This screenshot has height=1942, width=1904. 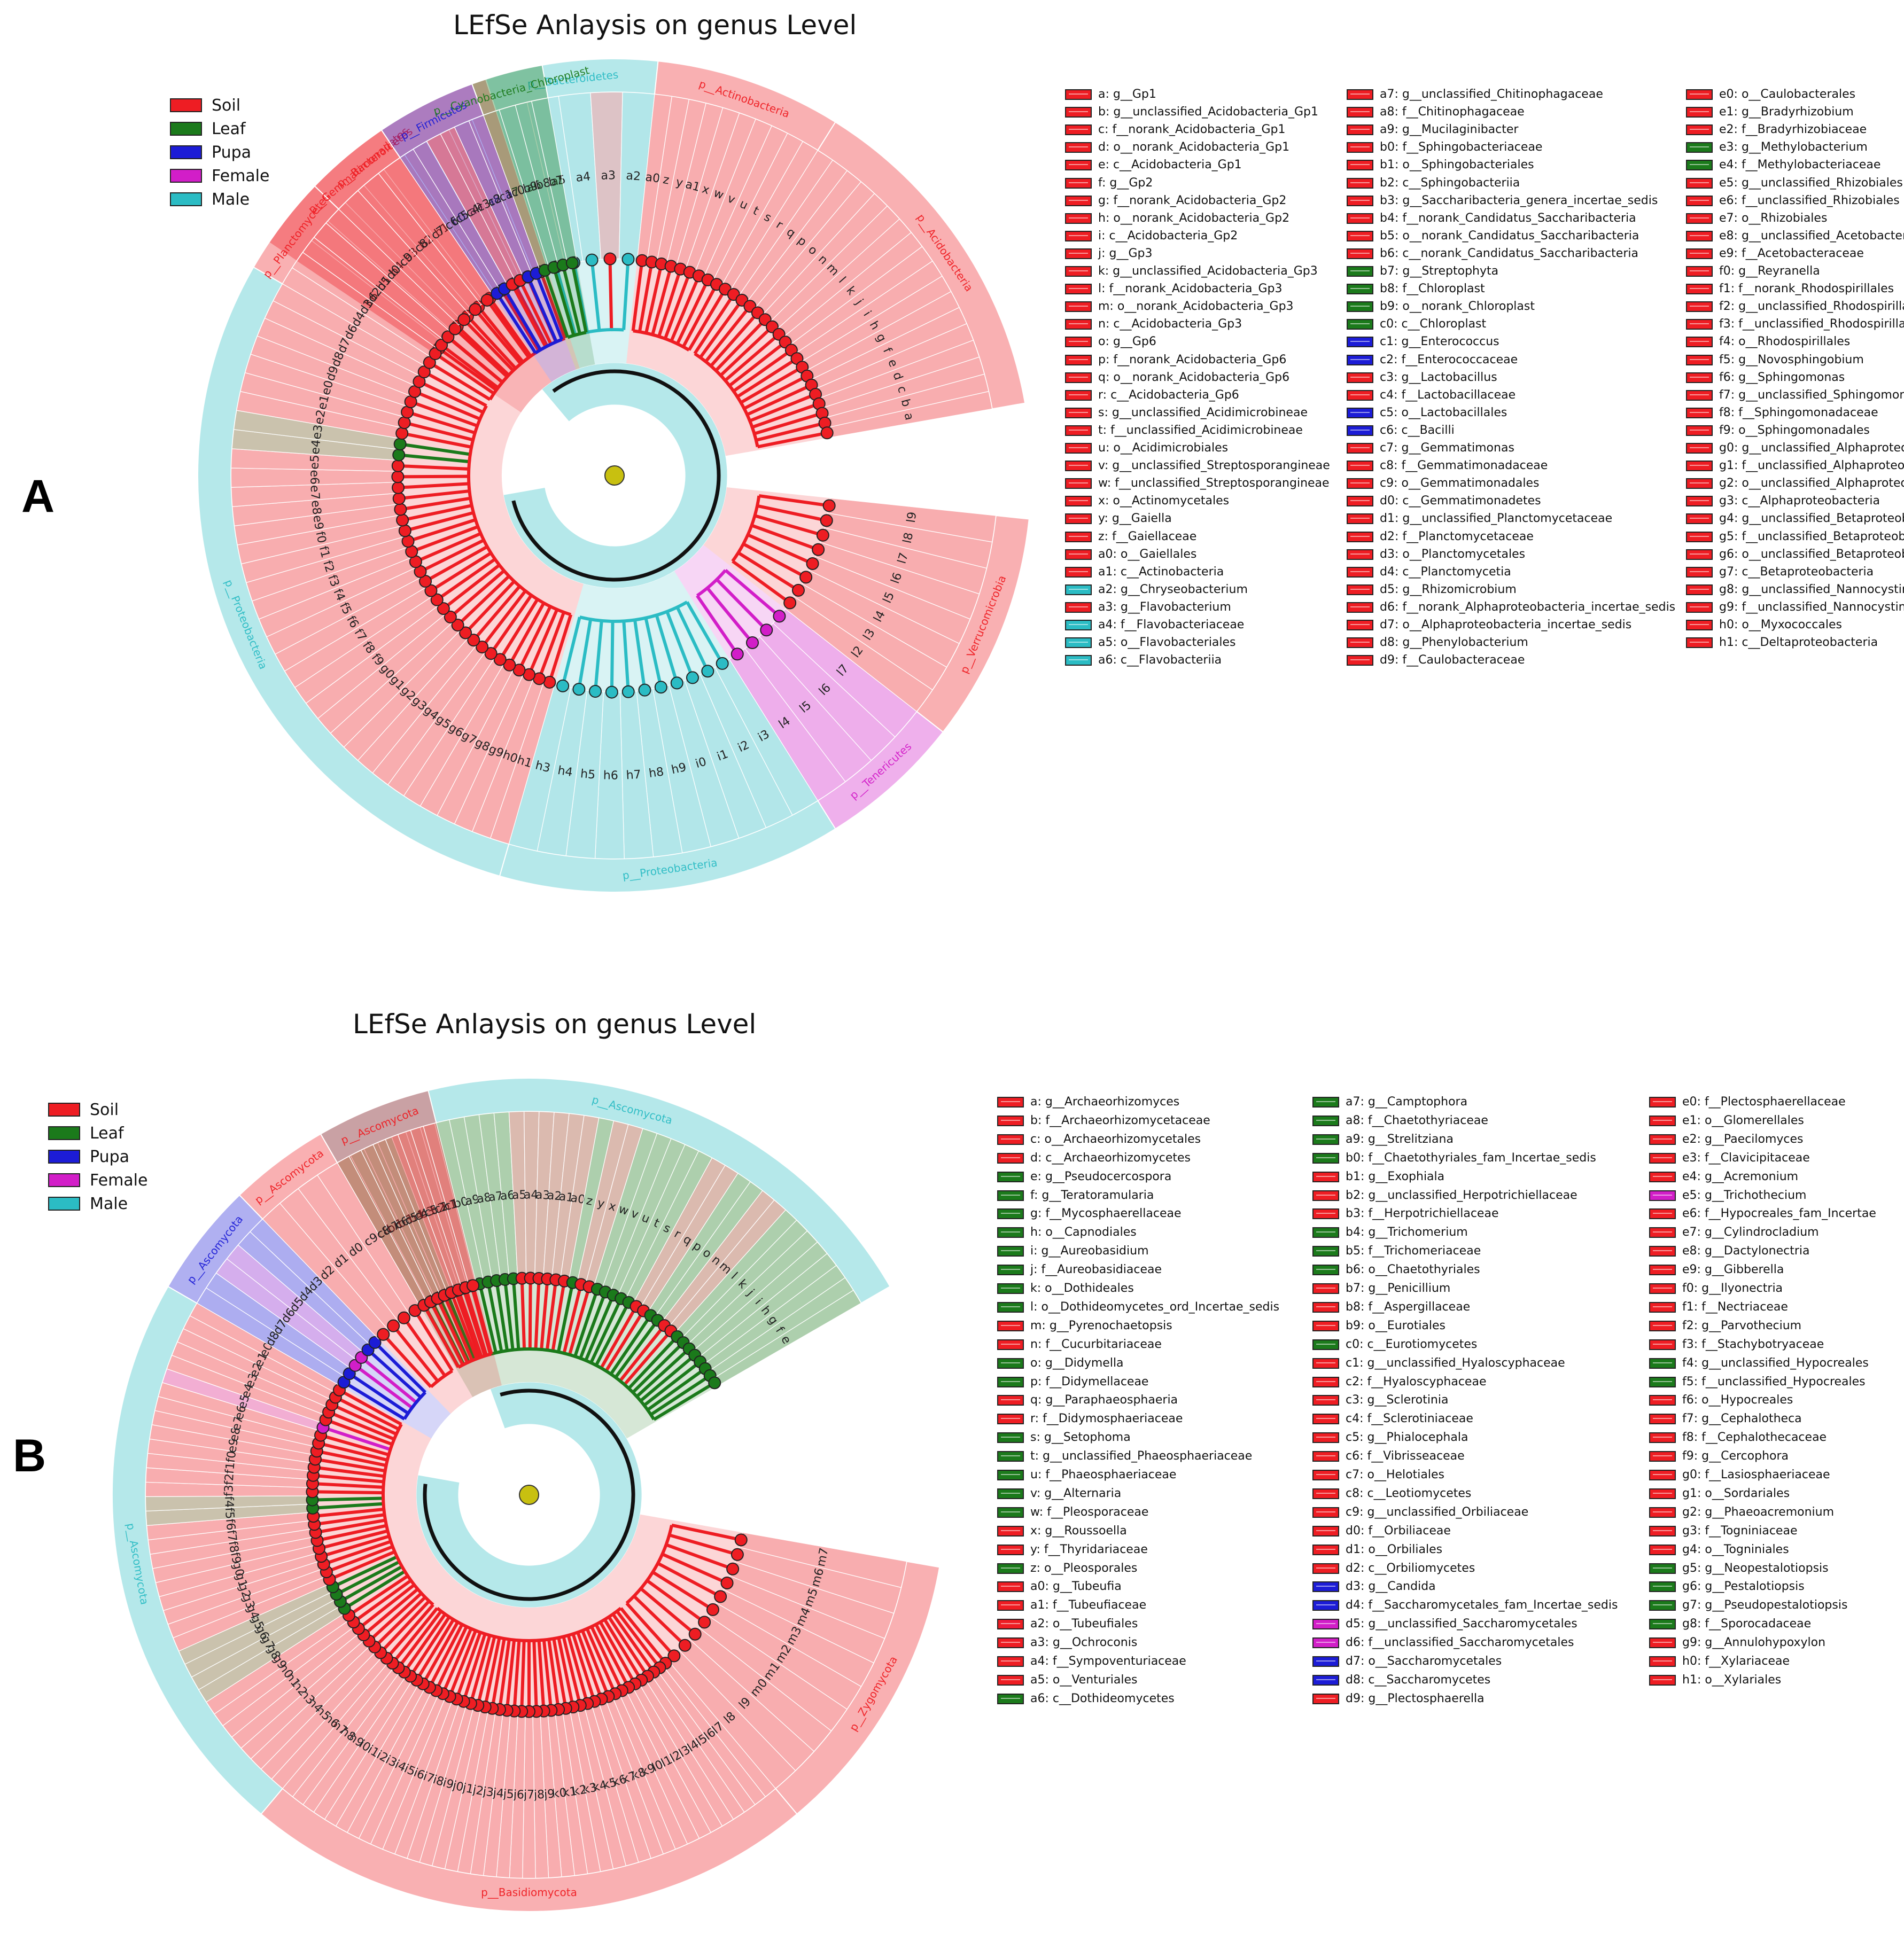 What do you see at coordinates (1743, 1586) in the screenshot?
I see `taxa-label: g6: g__Pestalotiopsis` at bounding box center [1743, 1586].